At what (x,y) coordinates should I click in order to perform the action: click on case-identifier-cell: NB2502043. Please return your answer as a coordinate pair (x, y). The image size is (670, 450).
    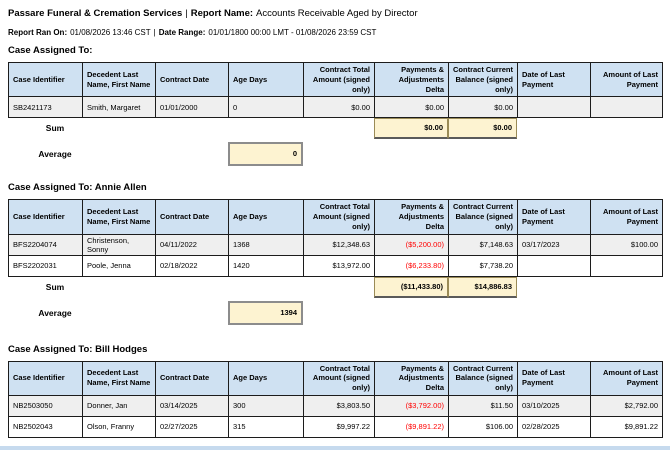
    Looking at the image, I should click on (45, 426).